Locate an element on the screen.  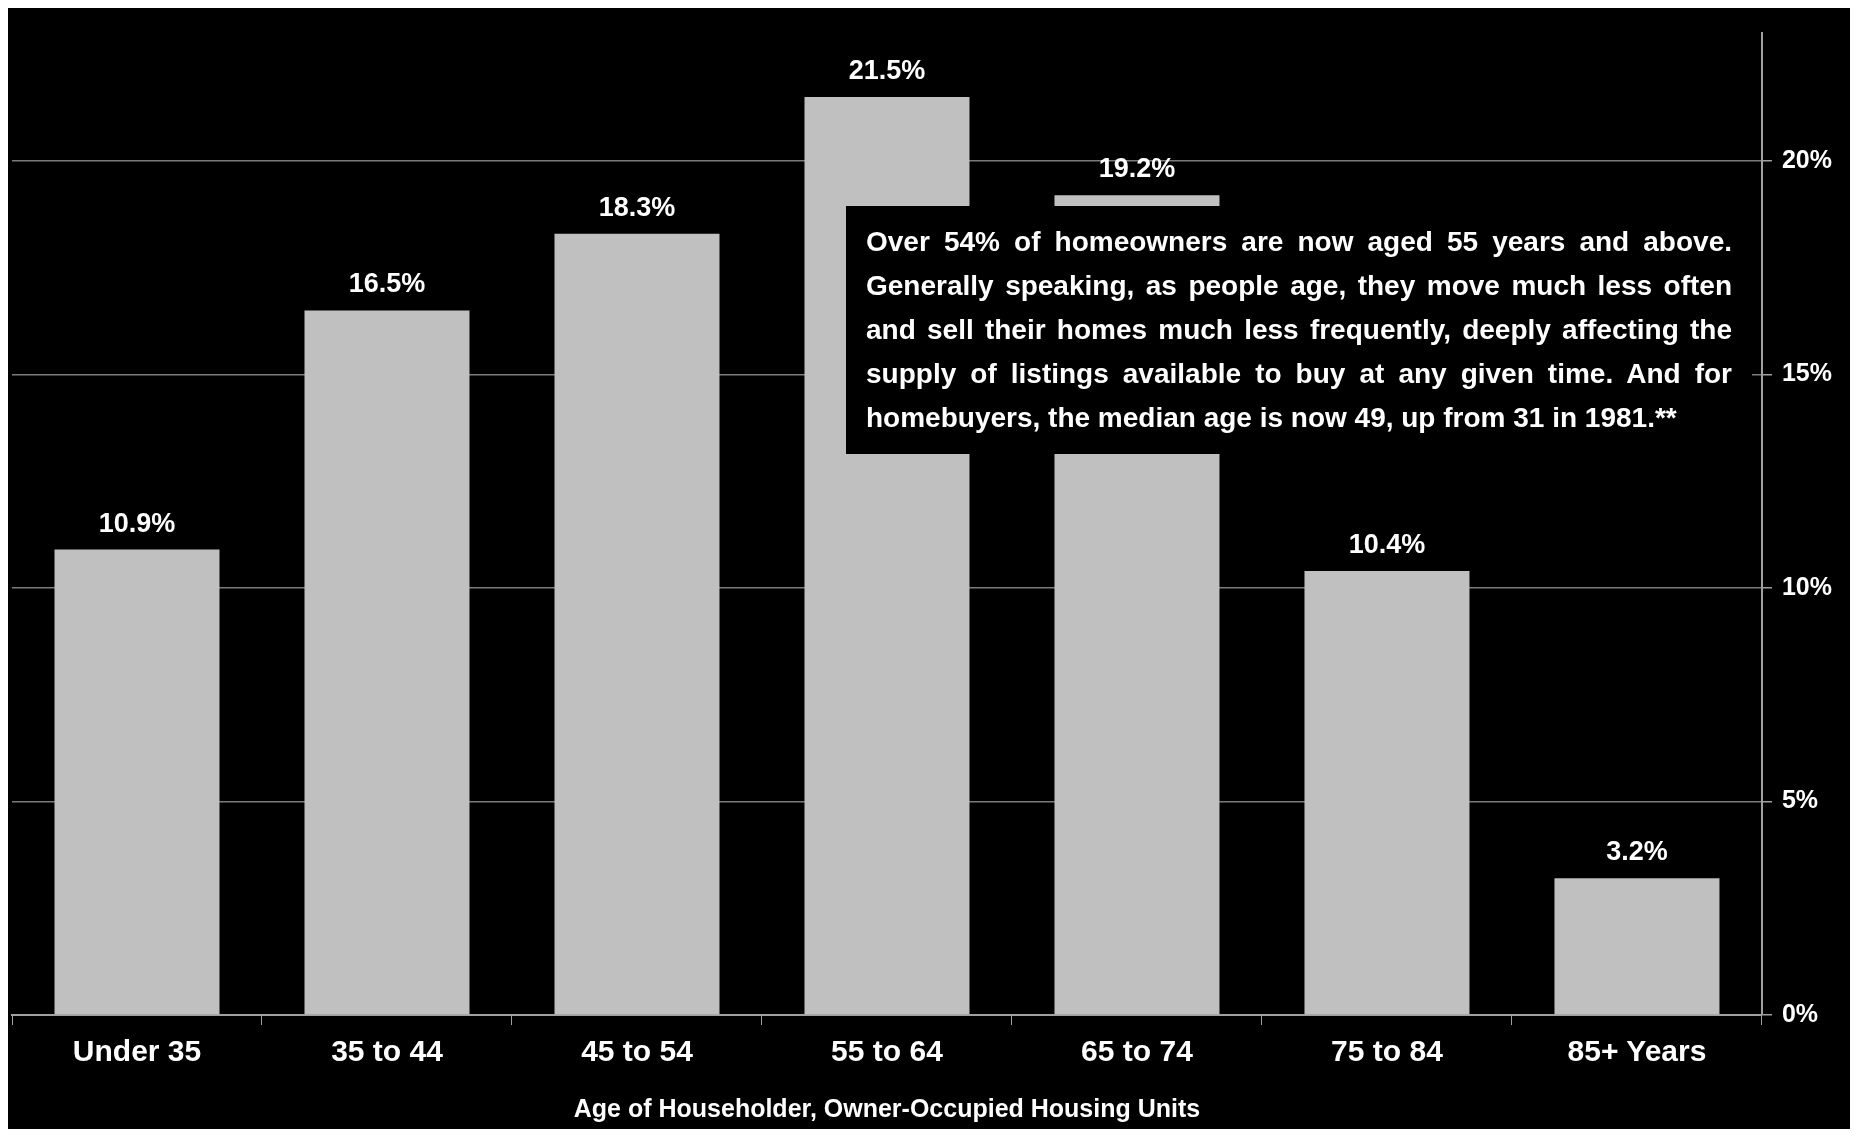
x-tick-label: 75 to 84 is located at coordinates (1387, 1051).